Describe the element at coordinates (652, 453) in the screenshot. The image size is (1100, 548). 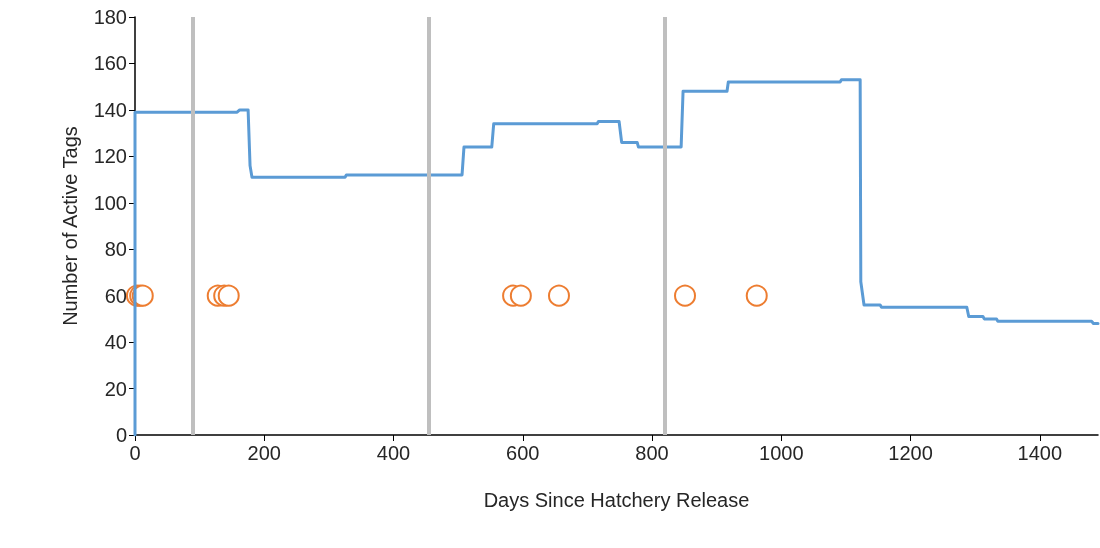
I see `x-tick-label: 800` at that location.